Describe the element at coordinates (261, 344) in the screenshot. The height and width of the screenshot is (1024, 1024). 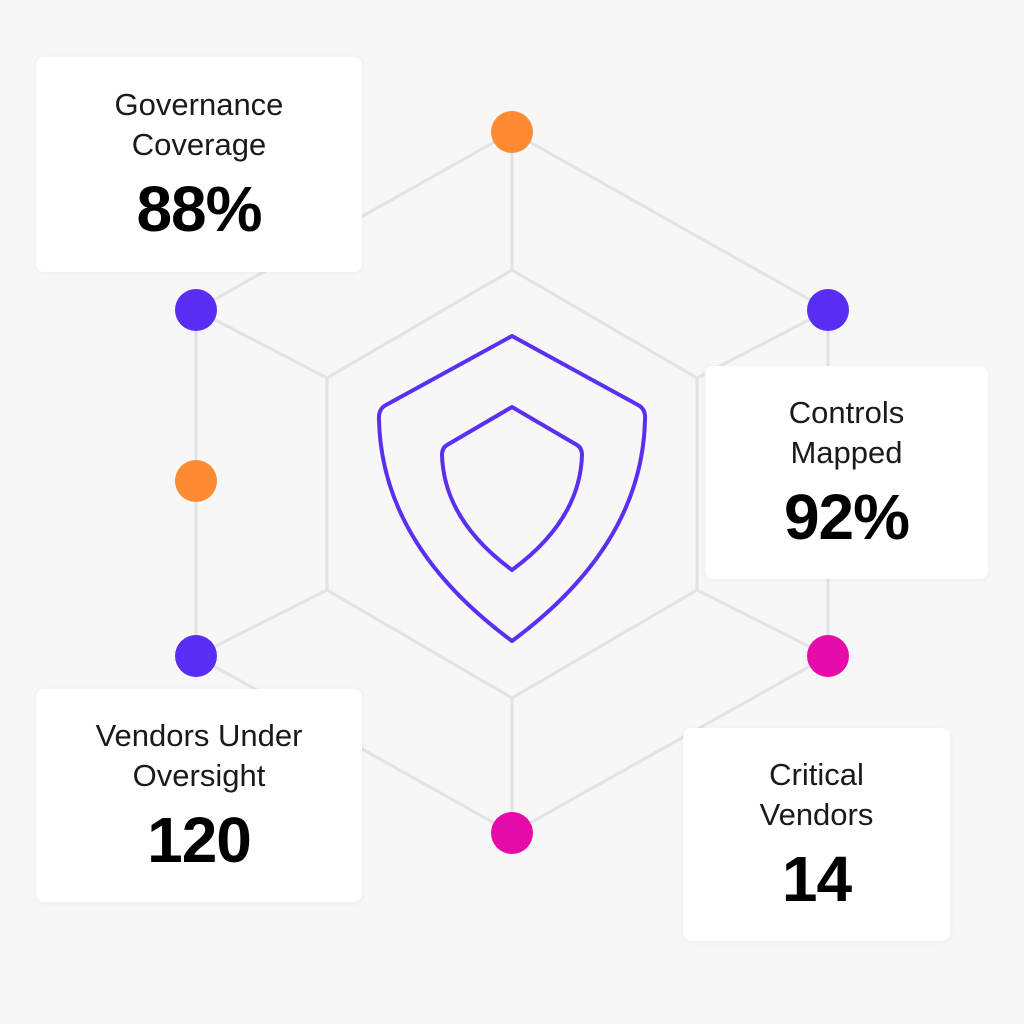
I see `spoke-upper-left` at that location.